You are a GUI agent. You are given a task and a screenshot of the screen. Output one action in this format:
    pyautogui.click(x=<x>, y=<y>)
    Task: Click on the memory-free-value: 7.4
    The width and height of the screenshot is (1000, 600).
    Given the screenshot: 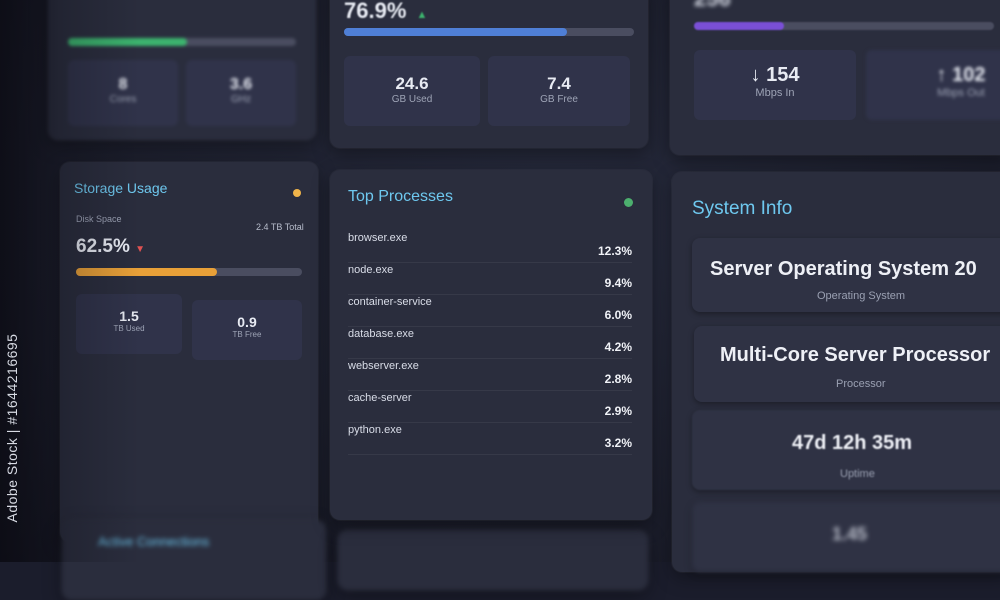 What is the action you would take?
    pyautogui.click(x=559, y=83)
    